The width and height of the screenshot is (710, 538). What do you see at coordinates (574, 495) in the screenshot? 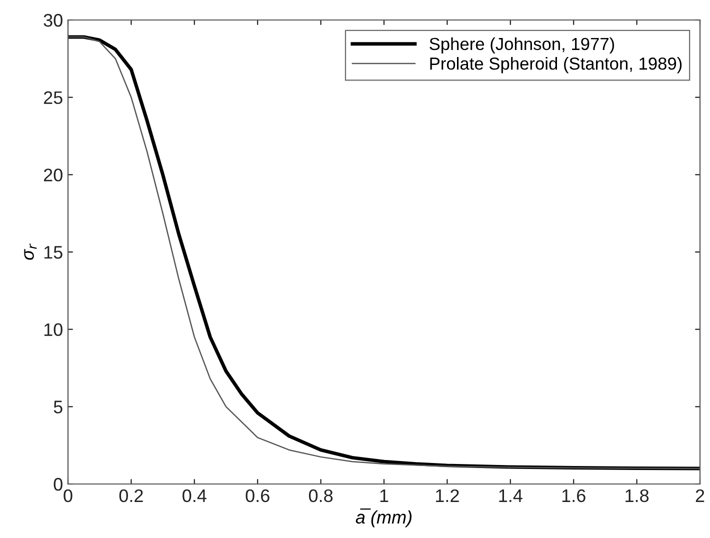
I see `x-tick-label: 1.6` at bounding box center [574, 495].